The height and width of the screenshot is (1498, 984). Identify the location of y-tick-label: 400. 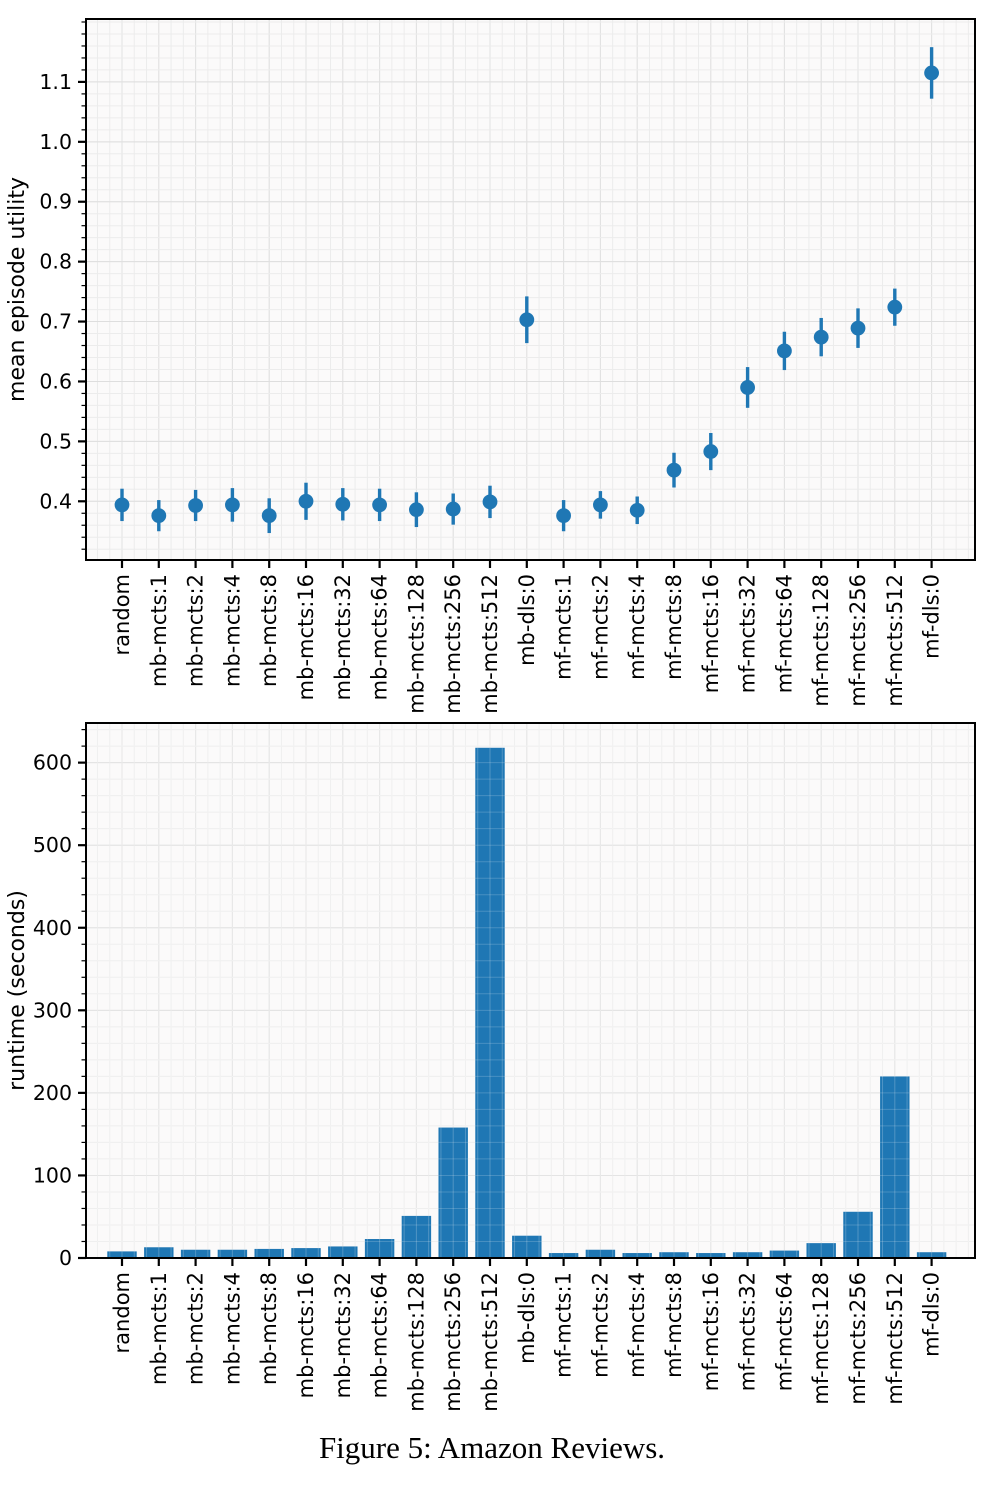
(52, 928).